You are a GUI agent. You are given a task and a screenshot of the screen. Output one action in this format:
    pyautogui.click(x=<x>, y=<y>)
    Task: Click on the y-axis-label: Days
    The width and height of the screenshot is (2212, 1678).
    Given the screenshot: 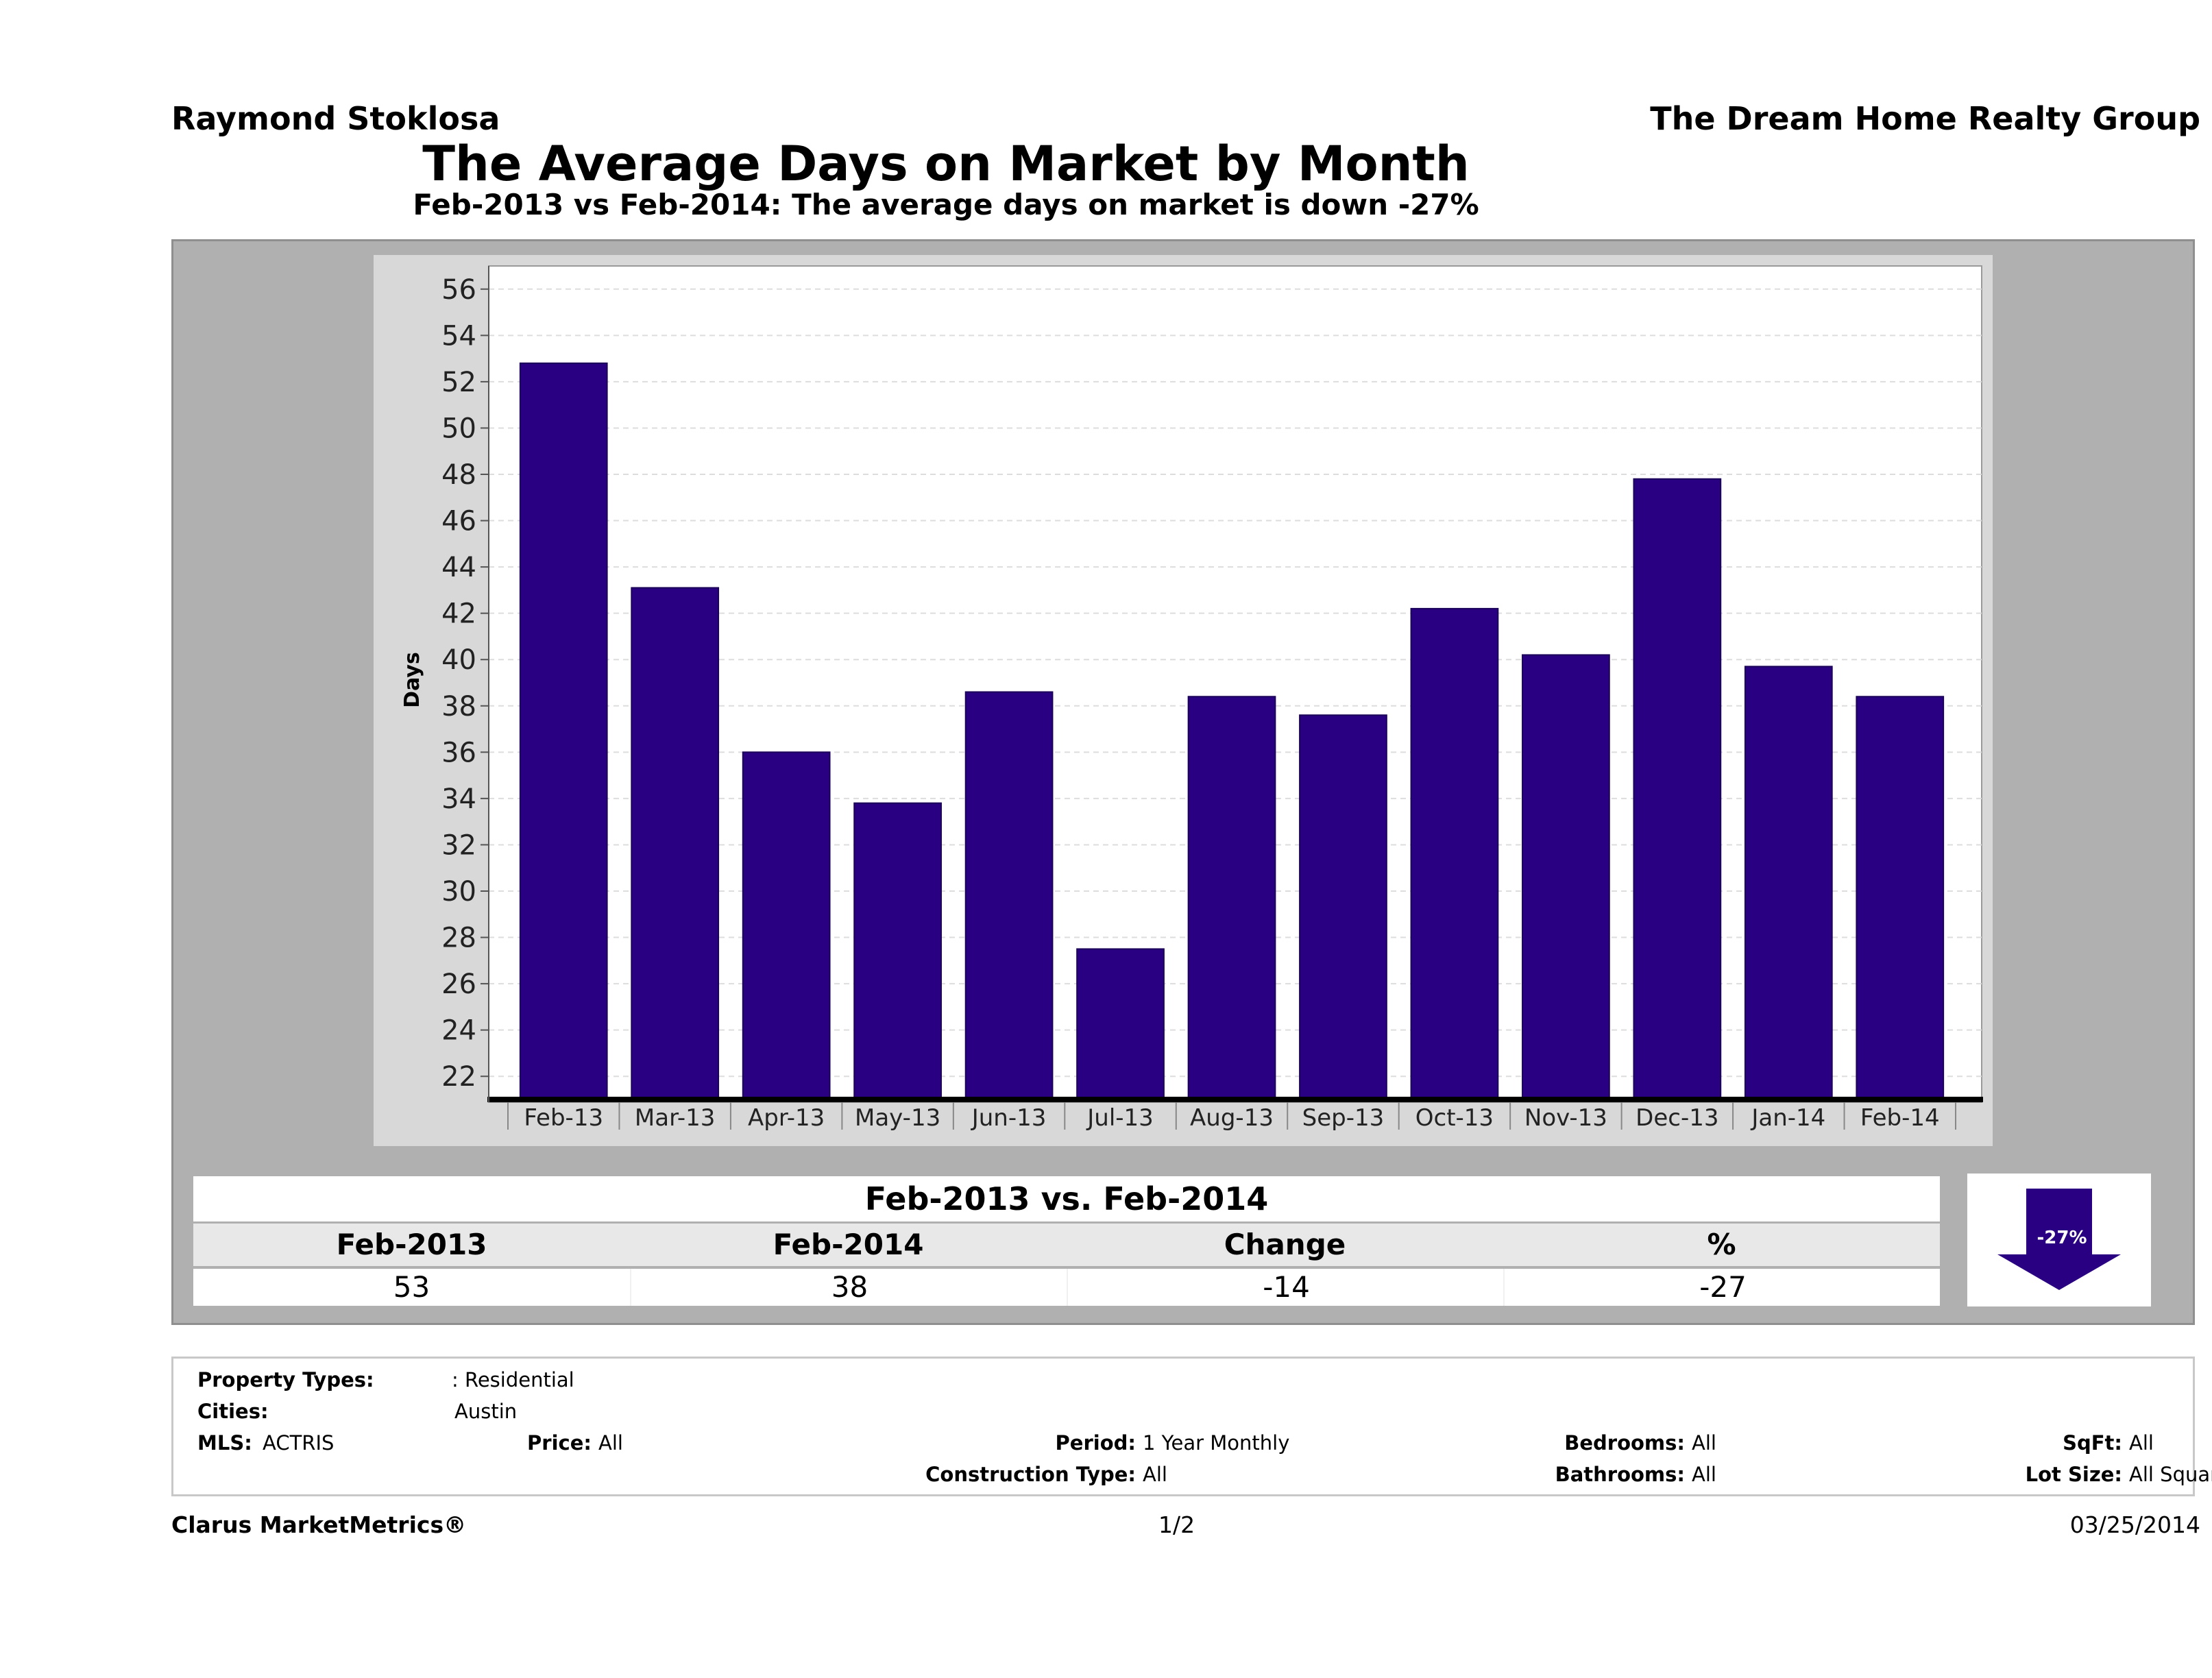 What is the action you would take?
    pyautogui.click(x=412, y=680)
    